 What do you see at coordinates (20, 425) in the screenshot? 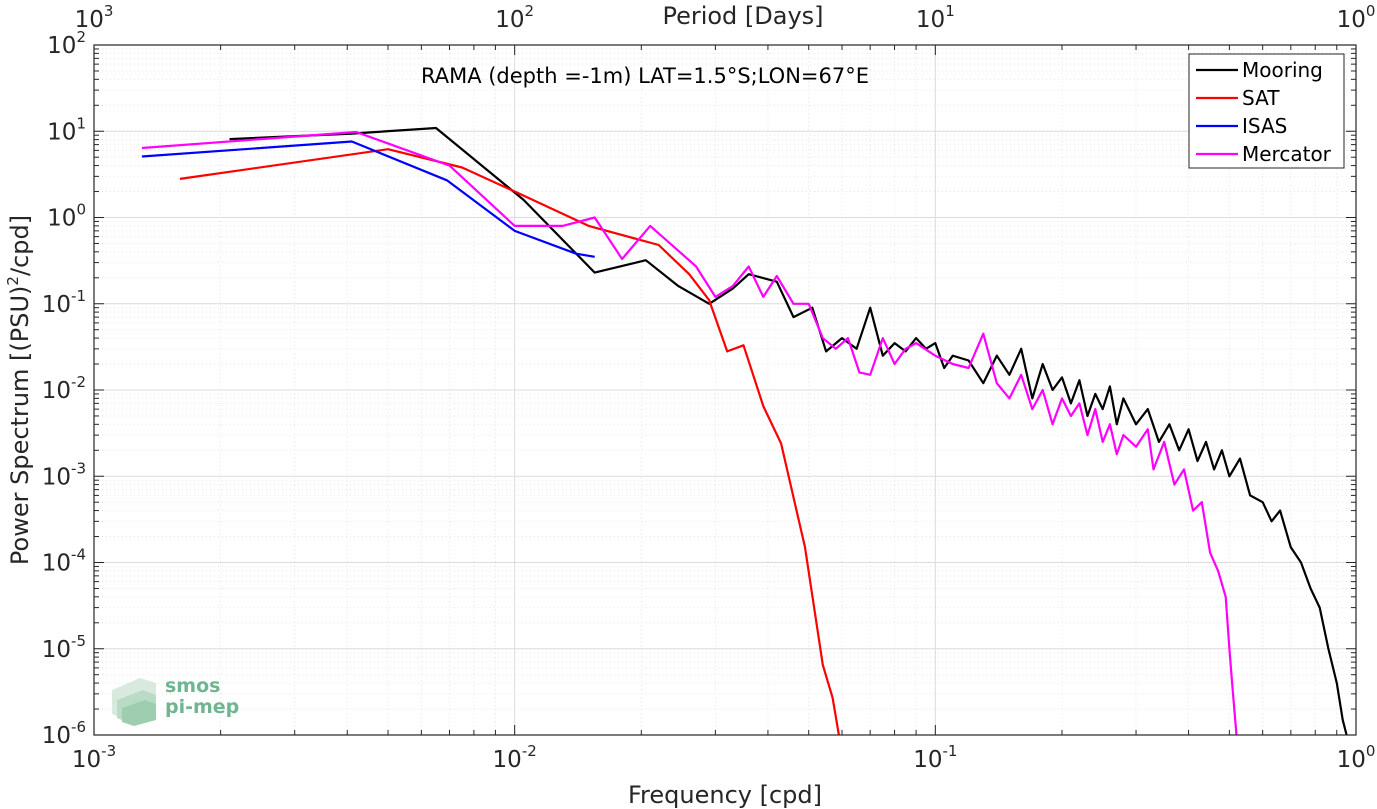
I see `y-axis-label-main: Power Spectrum [(PSU)` at bounding box center [20, 425].